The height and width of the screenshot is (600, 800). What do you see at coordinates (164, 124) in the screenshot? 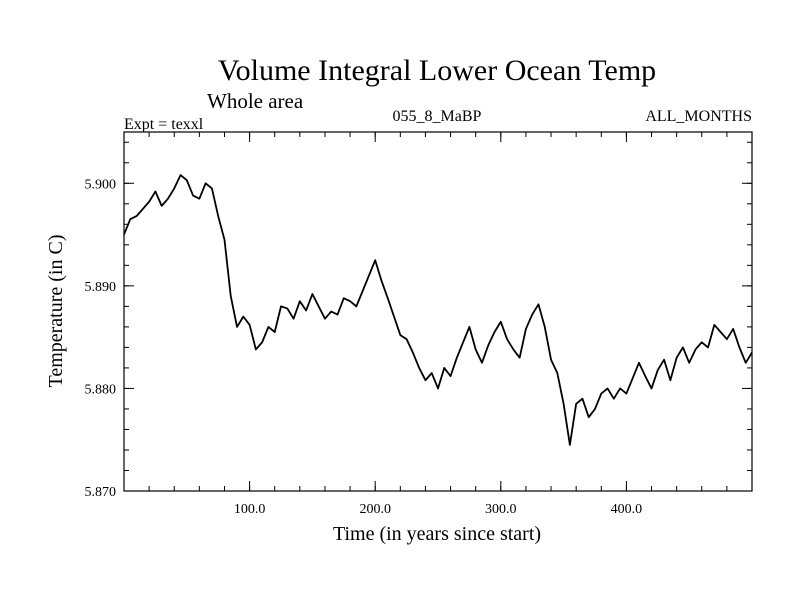
I see `experiment-label: Expt = texxl` at bounding box center [164, 124].